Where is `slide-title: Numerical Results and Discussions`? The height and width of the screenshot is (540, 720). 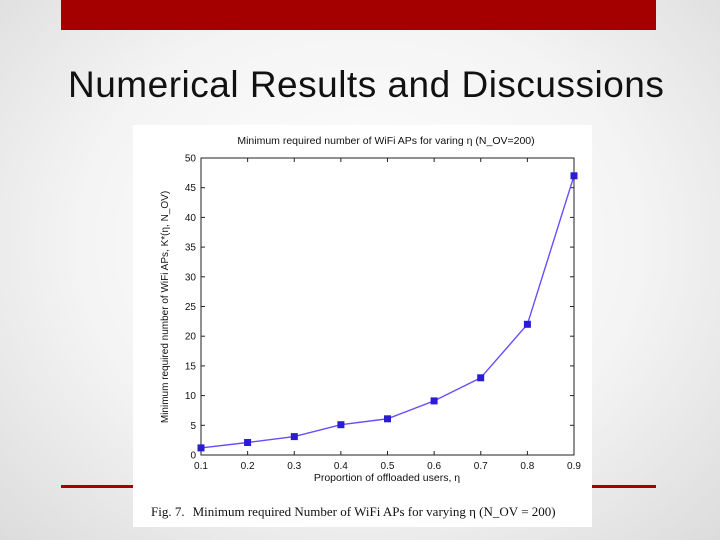 slide-title: Numerical Results and Discussions is located at coordinates (366, 84).